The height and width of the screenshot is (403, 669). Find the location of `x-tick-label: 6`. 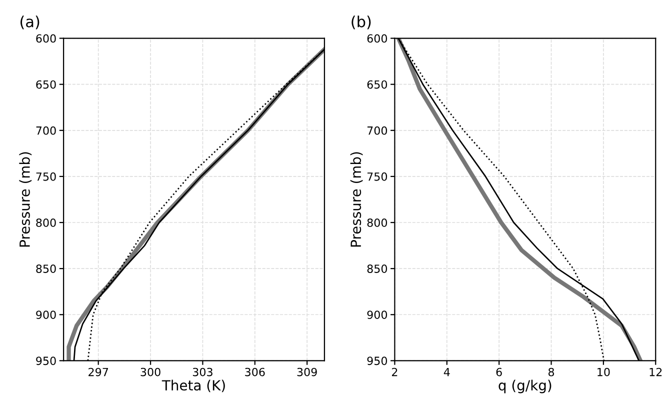

x-tick-label: 6 is located at coordinates (499, 372).